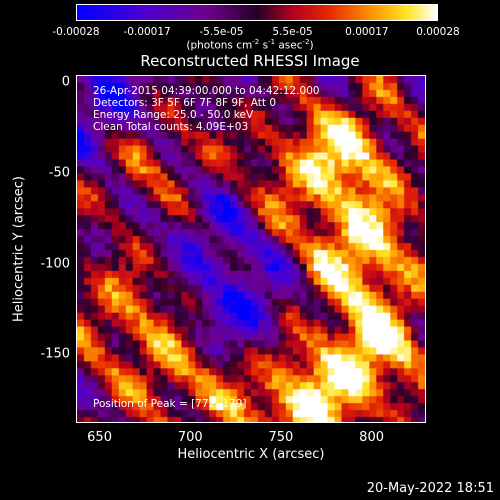 Image resolution: width=500 pixels, height=500 pixels. I want to click on y-tick-label: -50, so click(59, 173).